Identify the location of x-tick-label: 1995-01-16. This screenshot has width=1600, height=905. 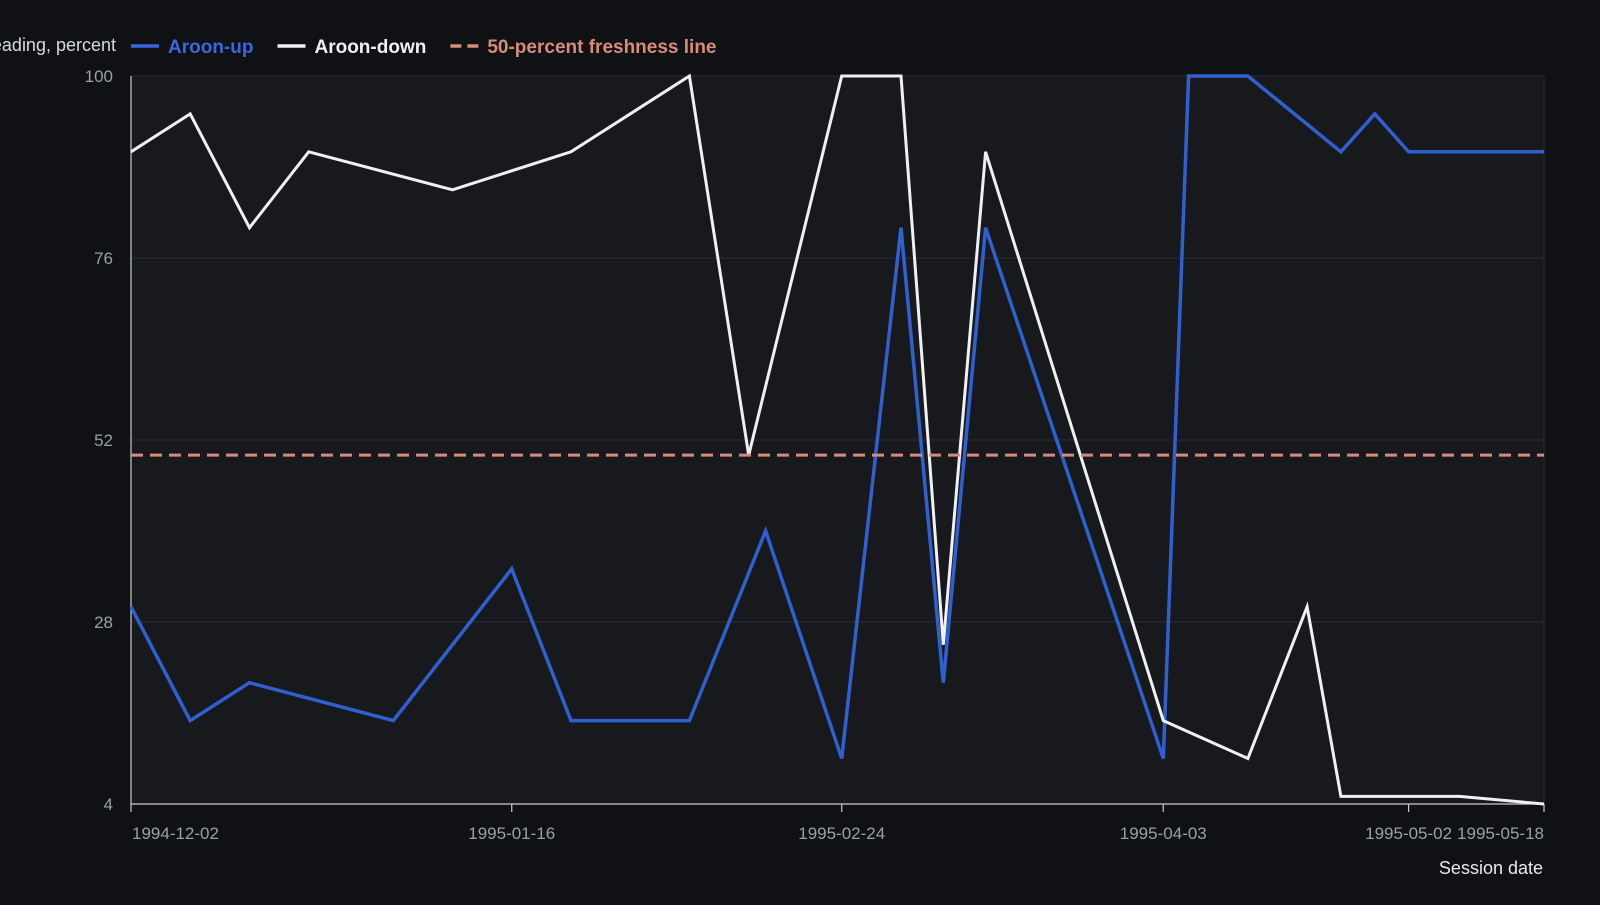
(511, 833).